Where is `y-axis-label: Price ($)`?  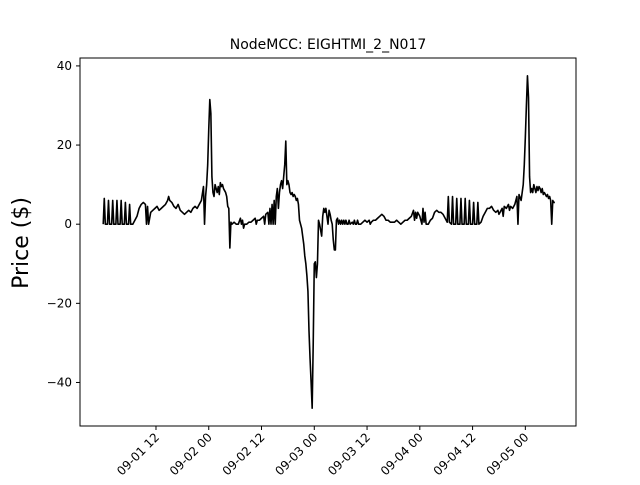 y-axis-label: Price ($) is located at coordinates (21, 243).